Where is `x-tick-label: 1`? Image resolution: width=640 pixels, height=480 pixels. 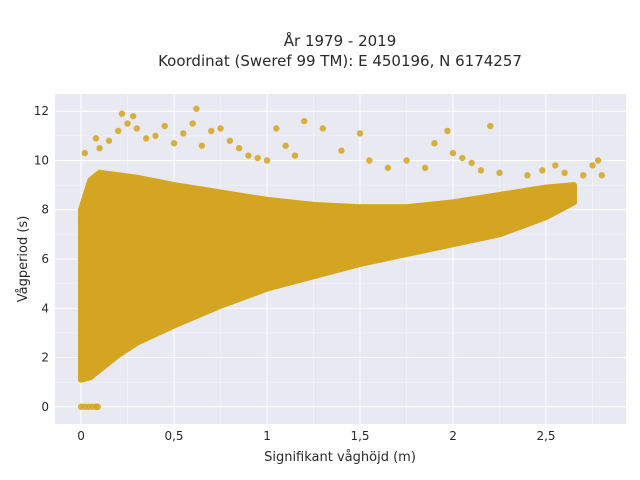
x-tick-label: 1 is located at coordinates (267, 436).